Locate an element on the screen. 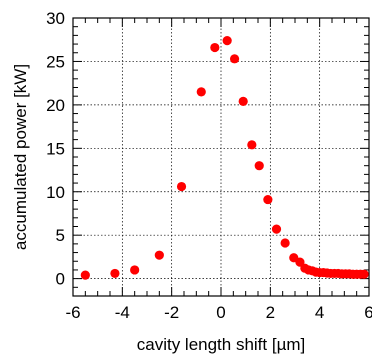 This screenshot has width=372, height=358. y-axis-label: accumulated power [kW] is located at coordinates (20, 157).